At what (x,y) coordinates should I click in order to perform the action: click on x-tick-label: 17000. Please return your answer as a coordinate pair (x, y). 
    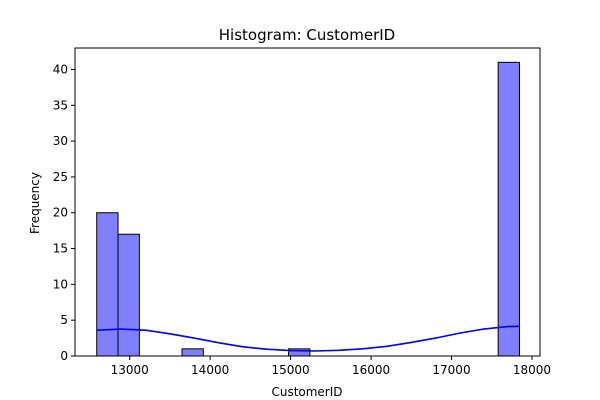
    Looking at the image, I should click on (451, 370).